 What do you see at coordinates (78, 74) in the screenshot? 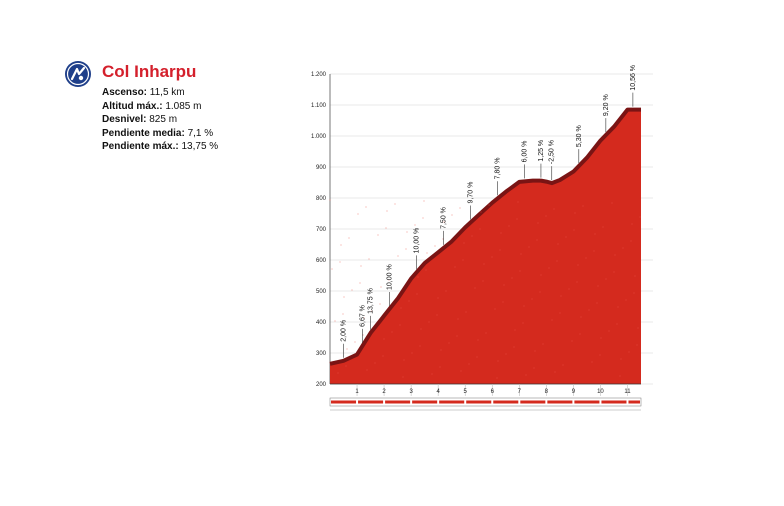
I see `cycling-race-logo-icon` at bounding box center [78, 74].